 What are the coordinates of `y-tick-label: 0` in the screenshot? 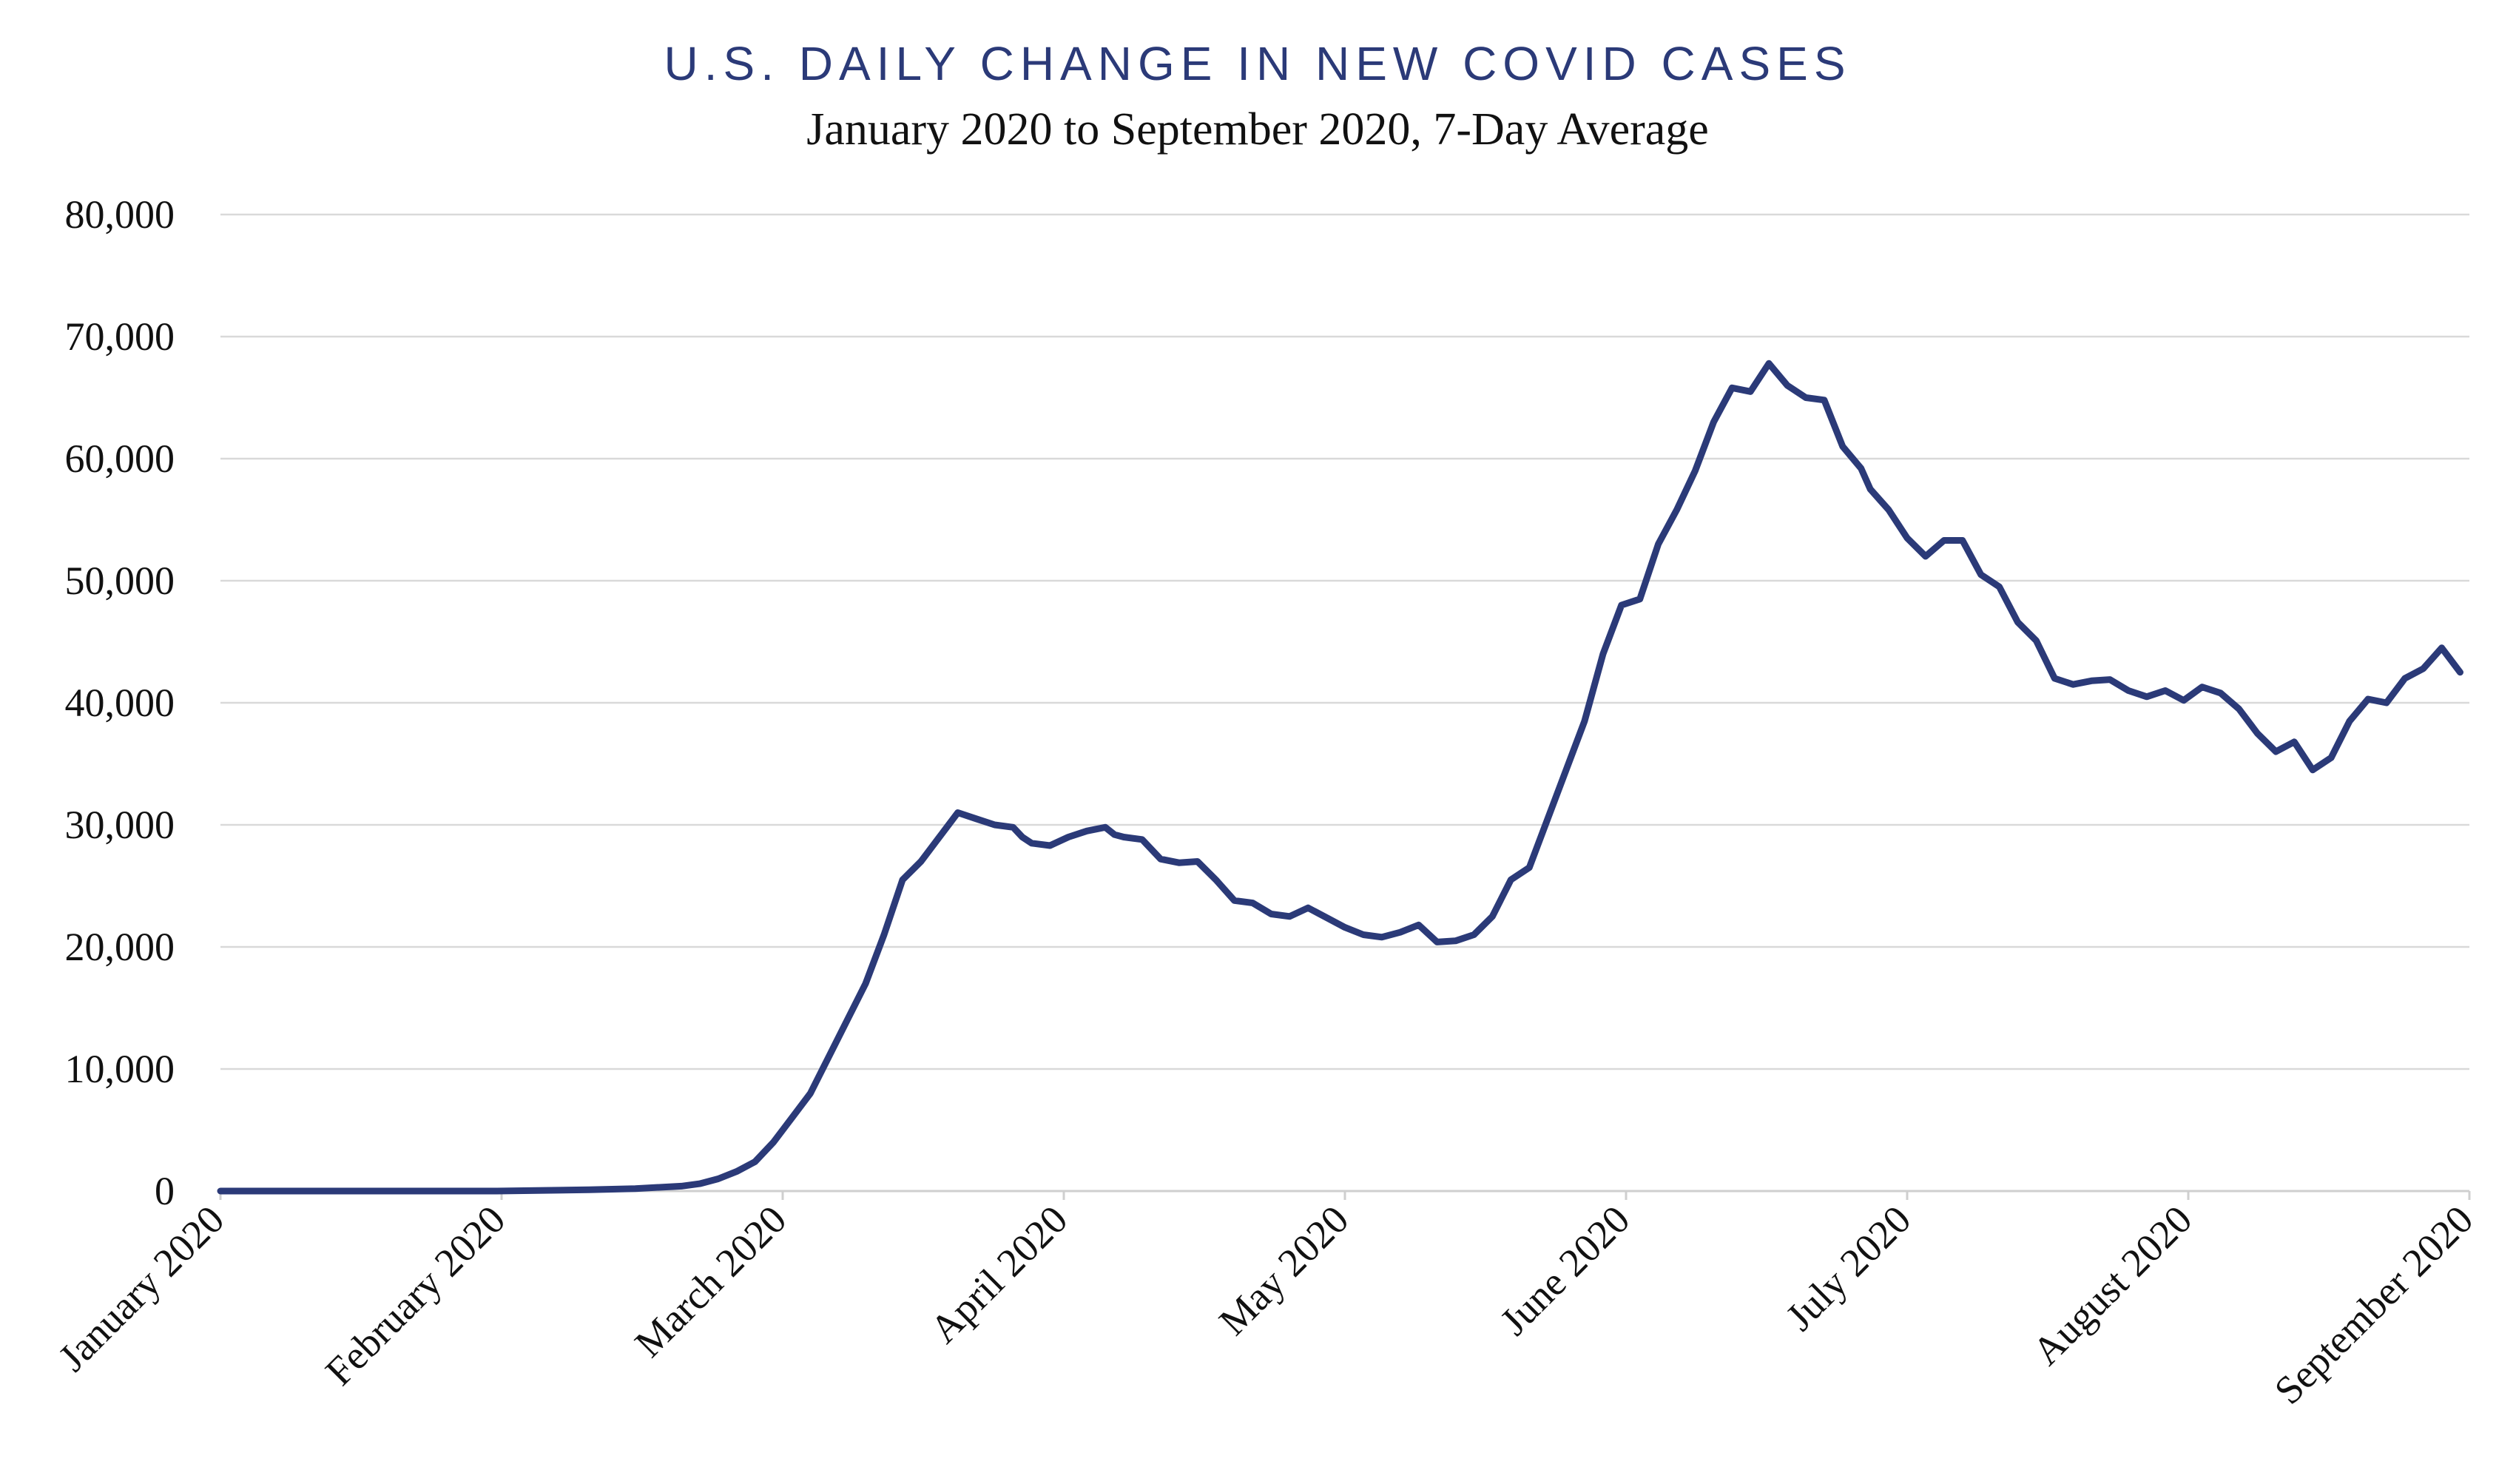 It's located at (165, 1191).